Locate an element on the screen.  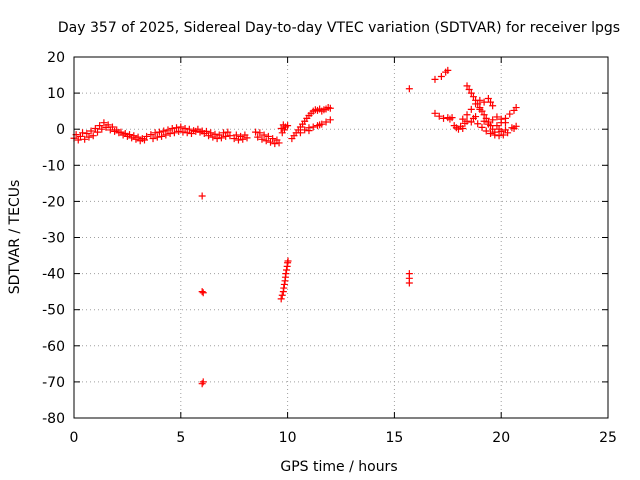
x-tick-label: 10 is located at coordinates (288, 438).